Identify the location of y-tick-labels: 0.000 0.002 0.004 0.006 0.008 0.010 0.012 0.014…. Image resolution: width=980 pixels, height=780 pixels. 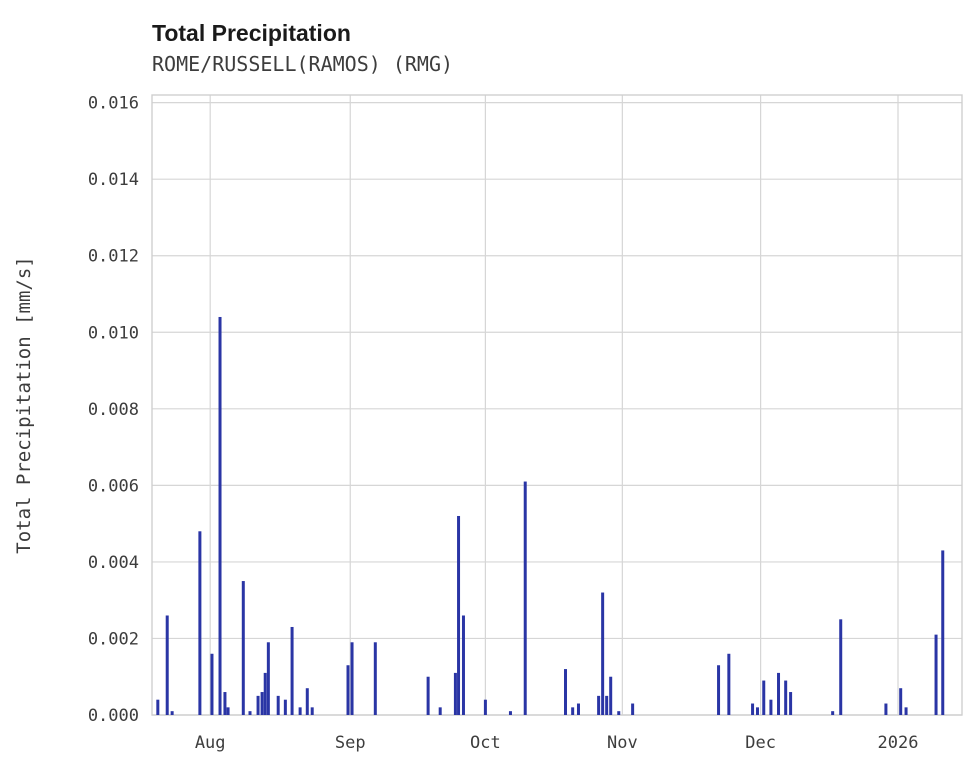
(113, 410).